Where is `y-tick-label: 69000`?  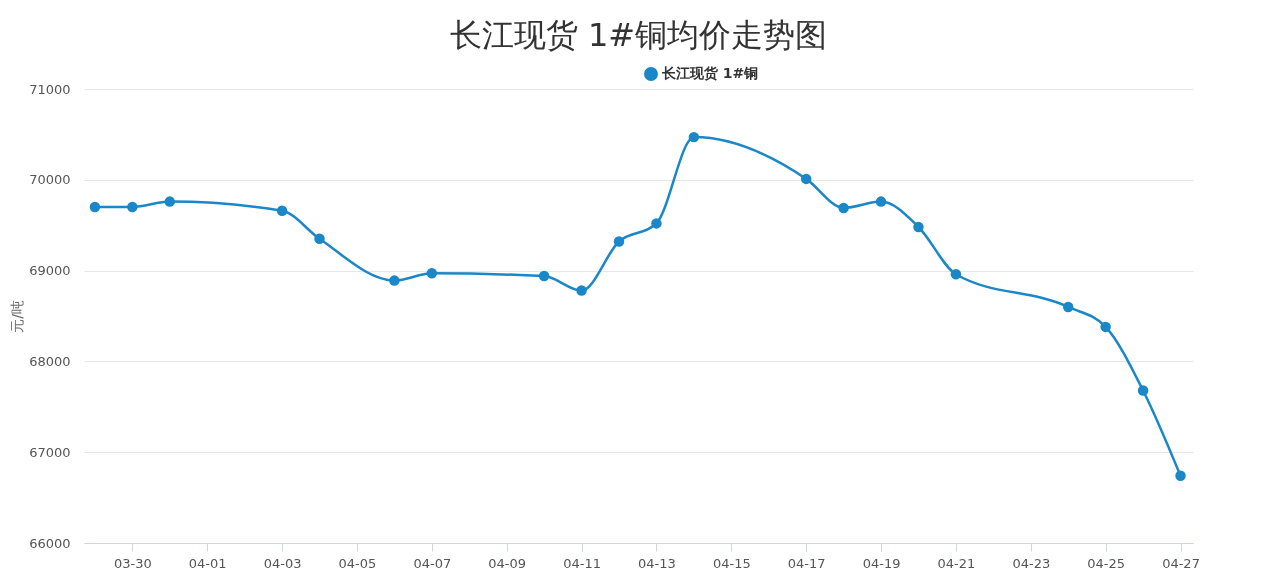 y-tick-label: 69000 is located at coordinates (50, 271).